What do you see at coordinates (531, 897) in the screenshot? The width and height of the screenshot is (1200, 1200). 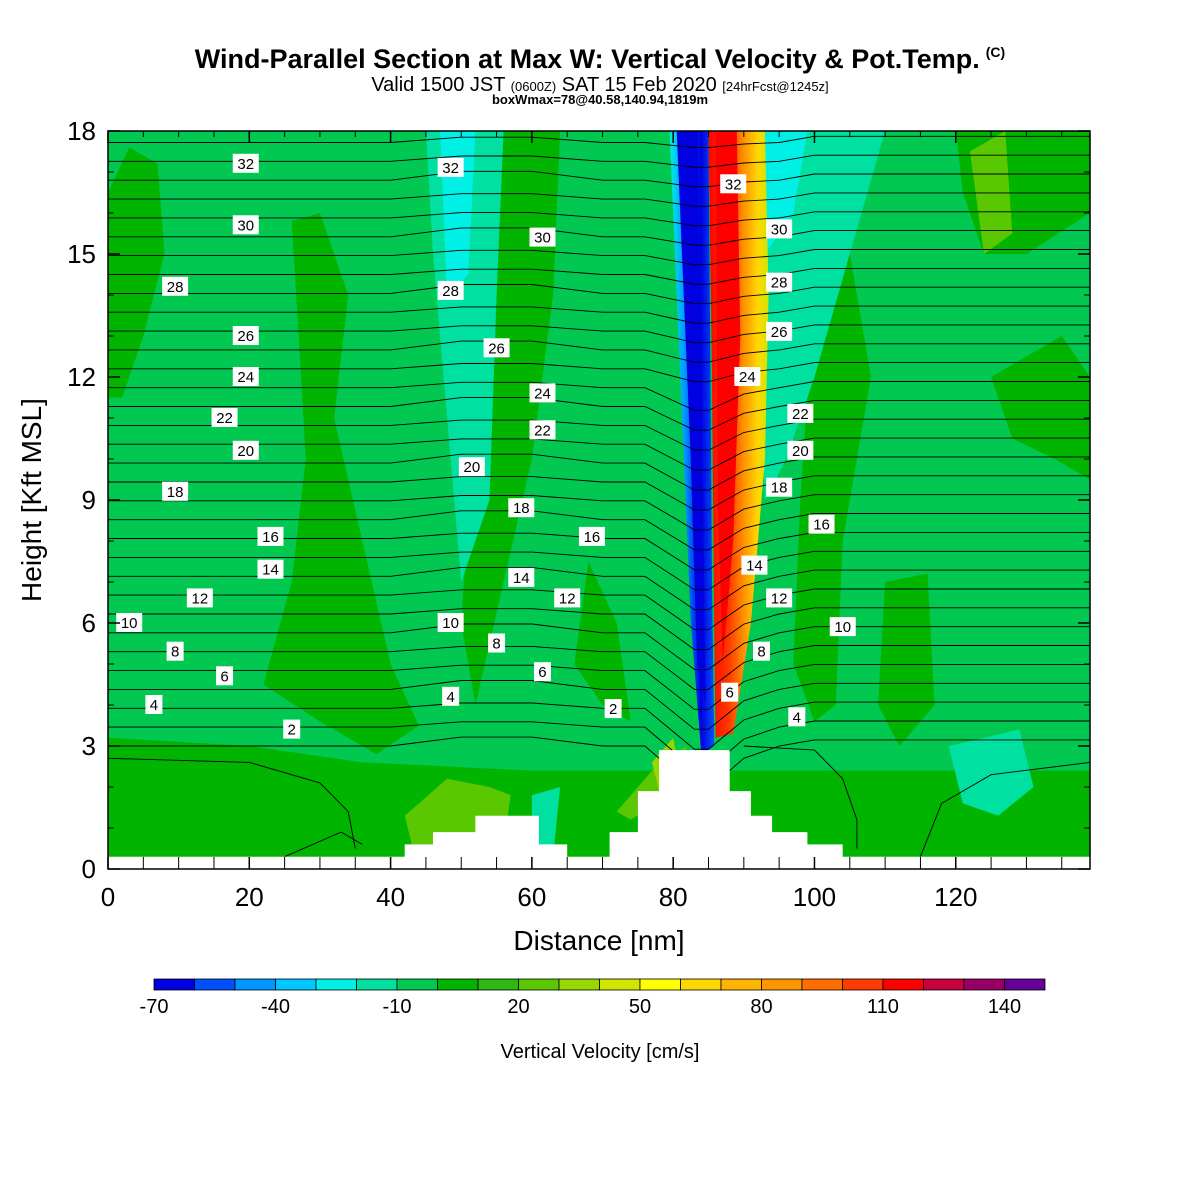 I see `x-tick-label: 60` at bounding box center [531, 897].